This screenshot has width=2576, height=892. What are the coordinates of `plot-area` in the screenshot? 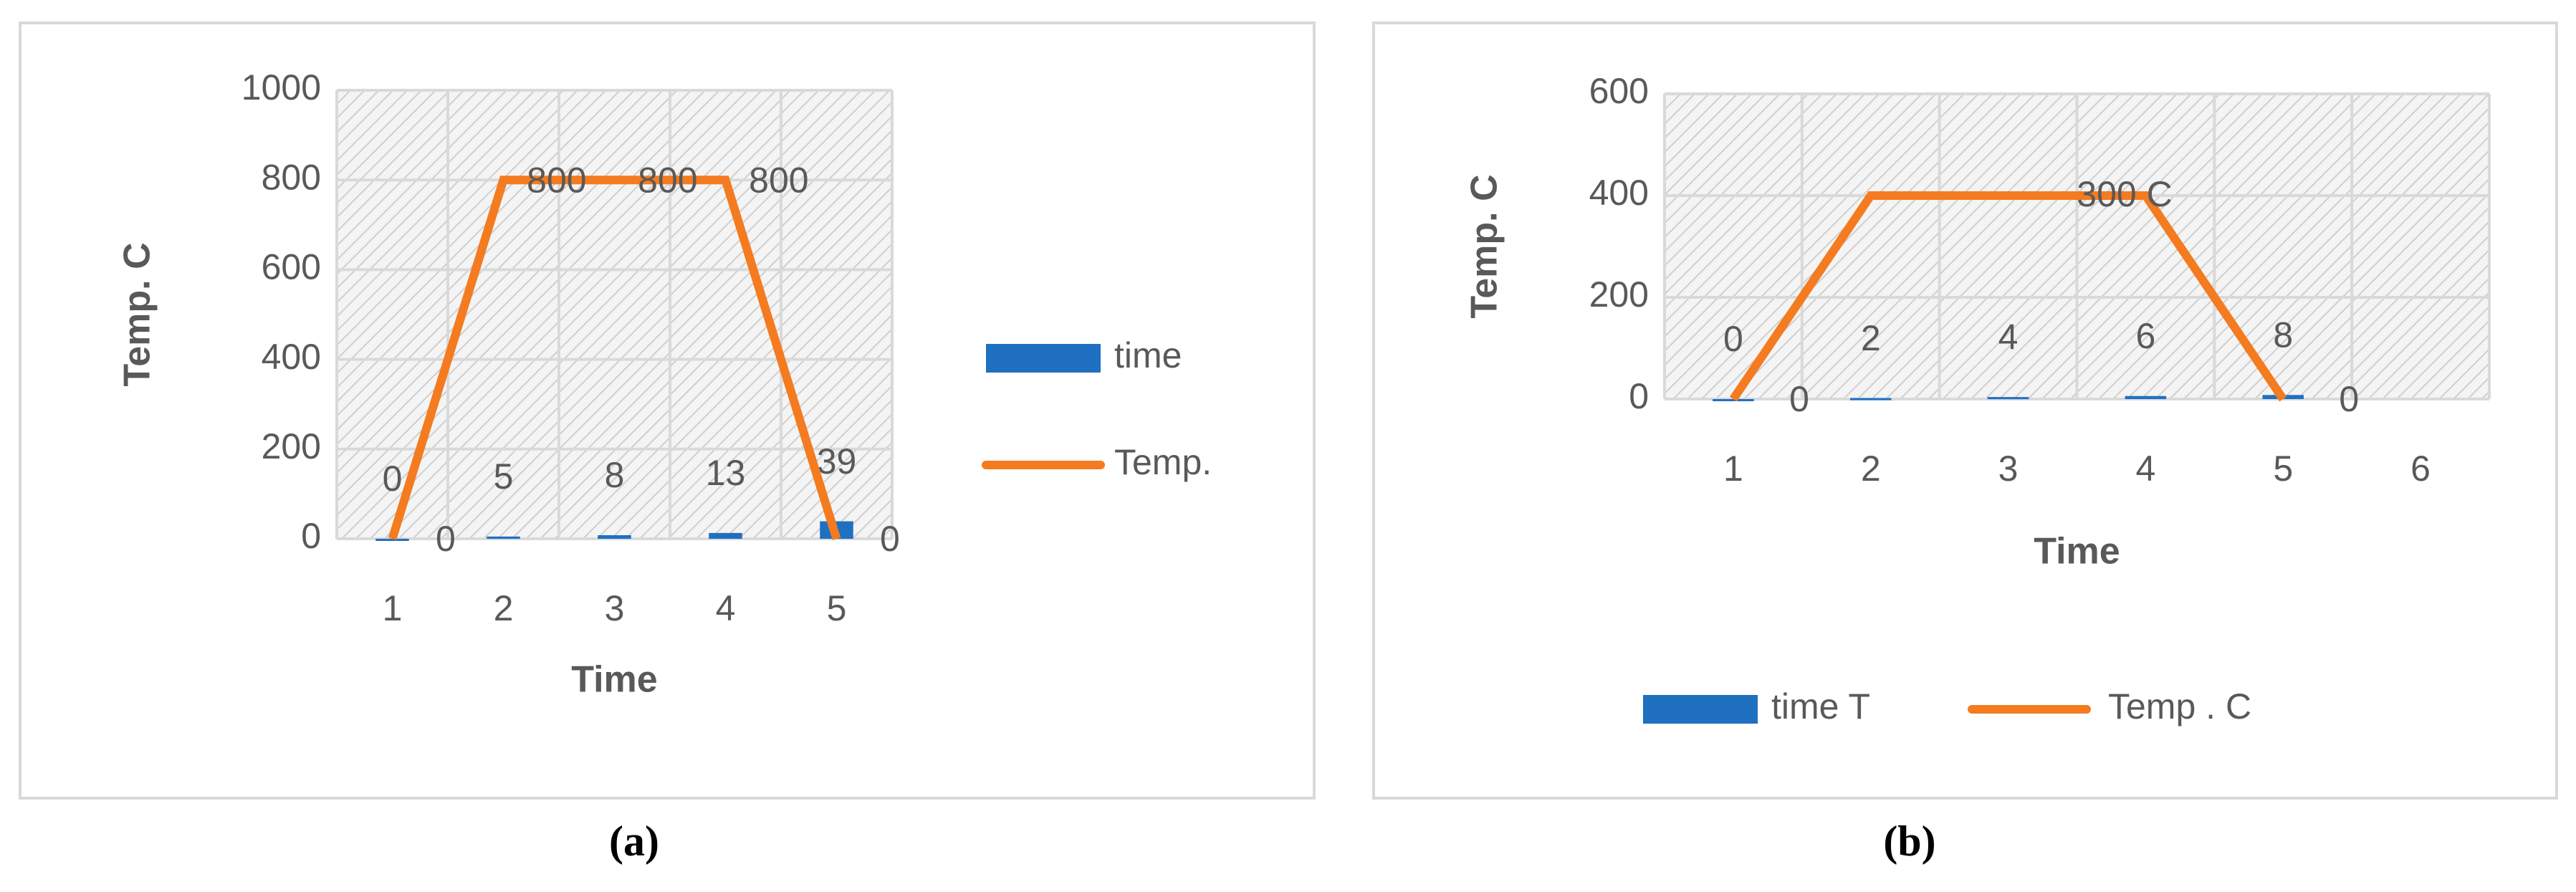 It's located at (615, 314).